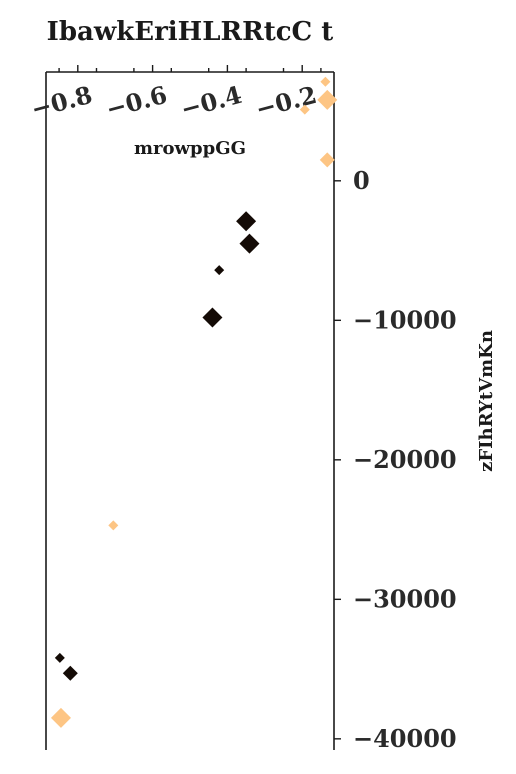 The image size is (516, 774). Describe the element at coordinates (190, 148) in the screenshot. I see `x-axis-label: mrowppGG` at that location.